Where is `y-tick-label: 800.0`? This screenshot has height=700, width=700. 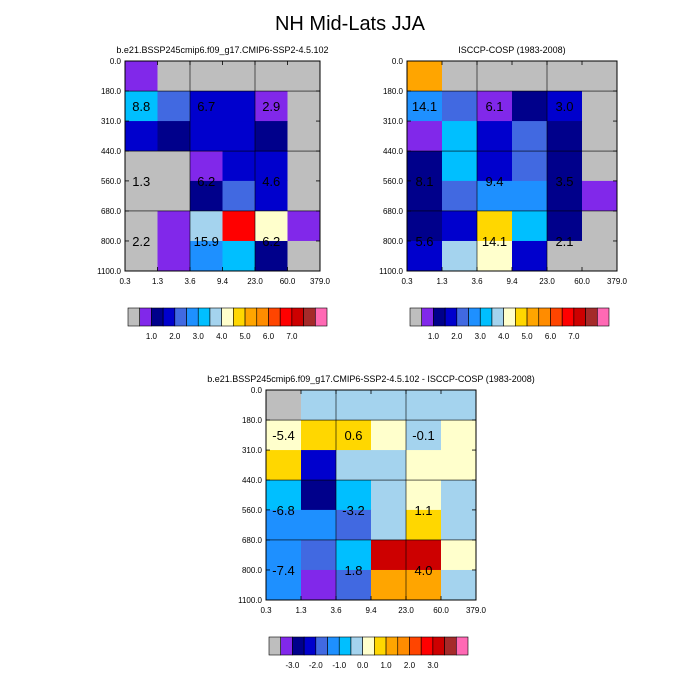
y-tick-label: 800.0 is located at coordinates (393, 241).